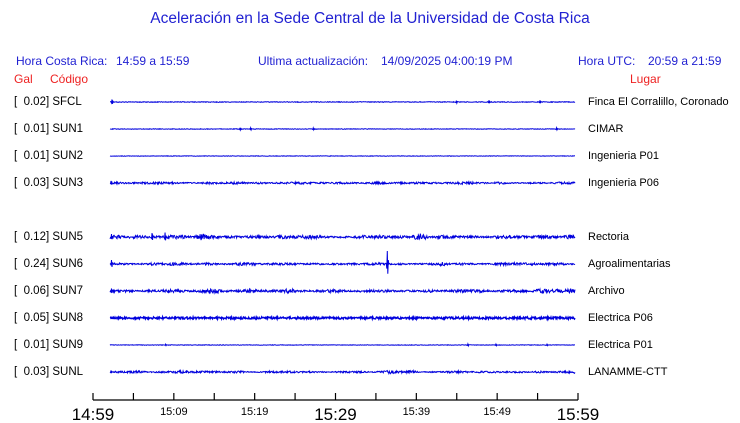 This screenshot has height=423, width=740. What do you see at coordinates (49, 345) in the screenshot?
I see `station-gal-code-label: [ 0.01] SUN9` at bounding box center [49, 345].